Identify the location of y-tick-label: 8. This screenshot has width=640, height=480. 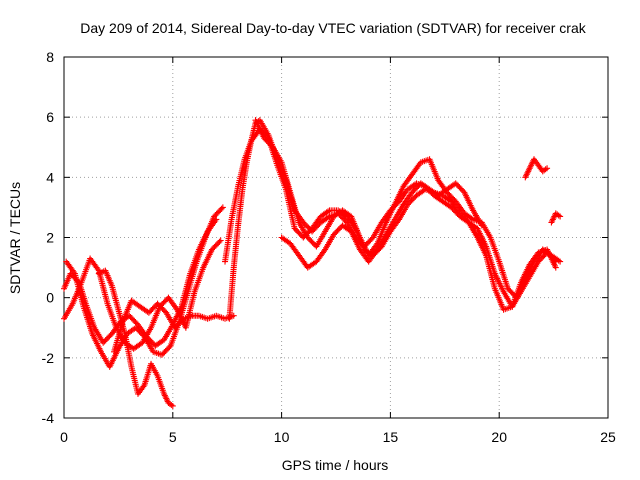
(50, 57).